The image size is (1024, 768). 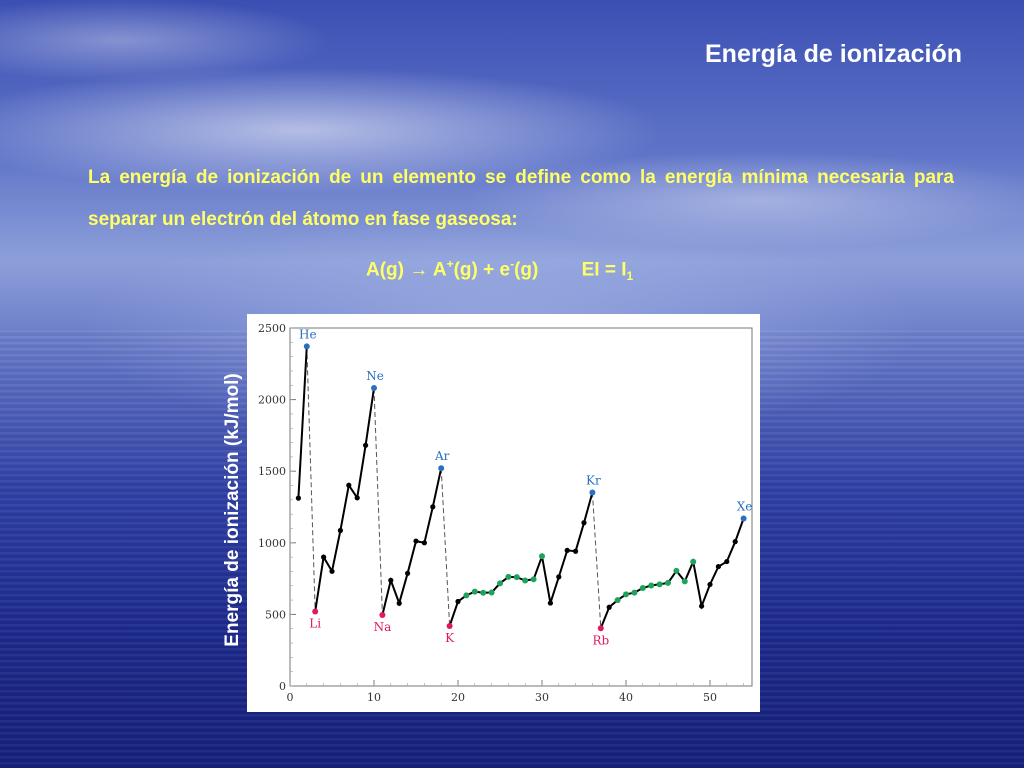 I want to click on element-label-na: Na, so click(x=383, y=627).